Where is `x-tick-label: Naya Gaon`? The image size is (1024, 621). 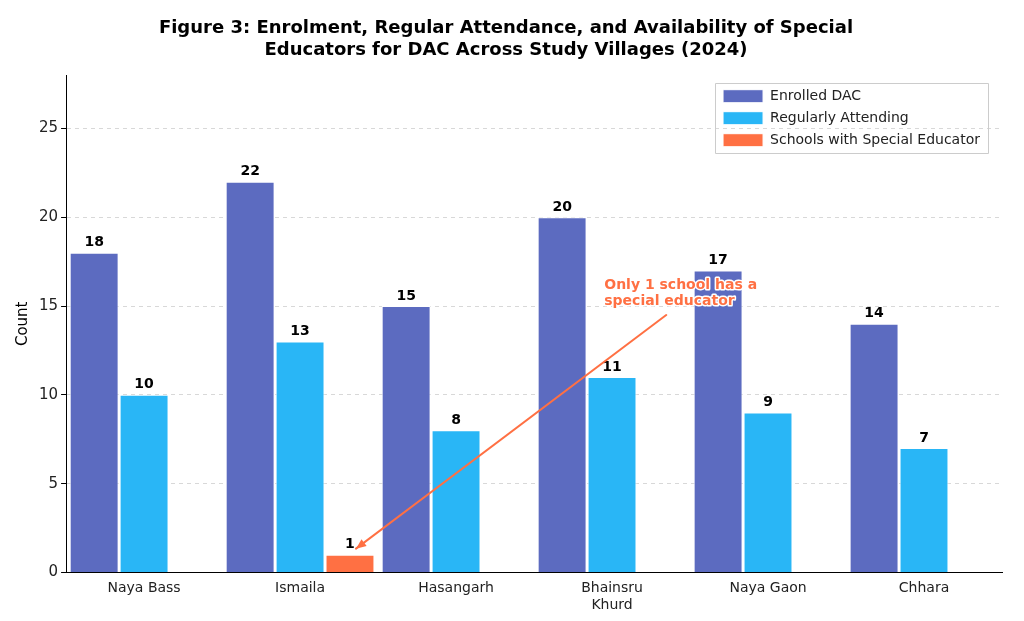 x-tick-label: Naya Gaon is located at coordinates (768, 587).